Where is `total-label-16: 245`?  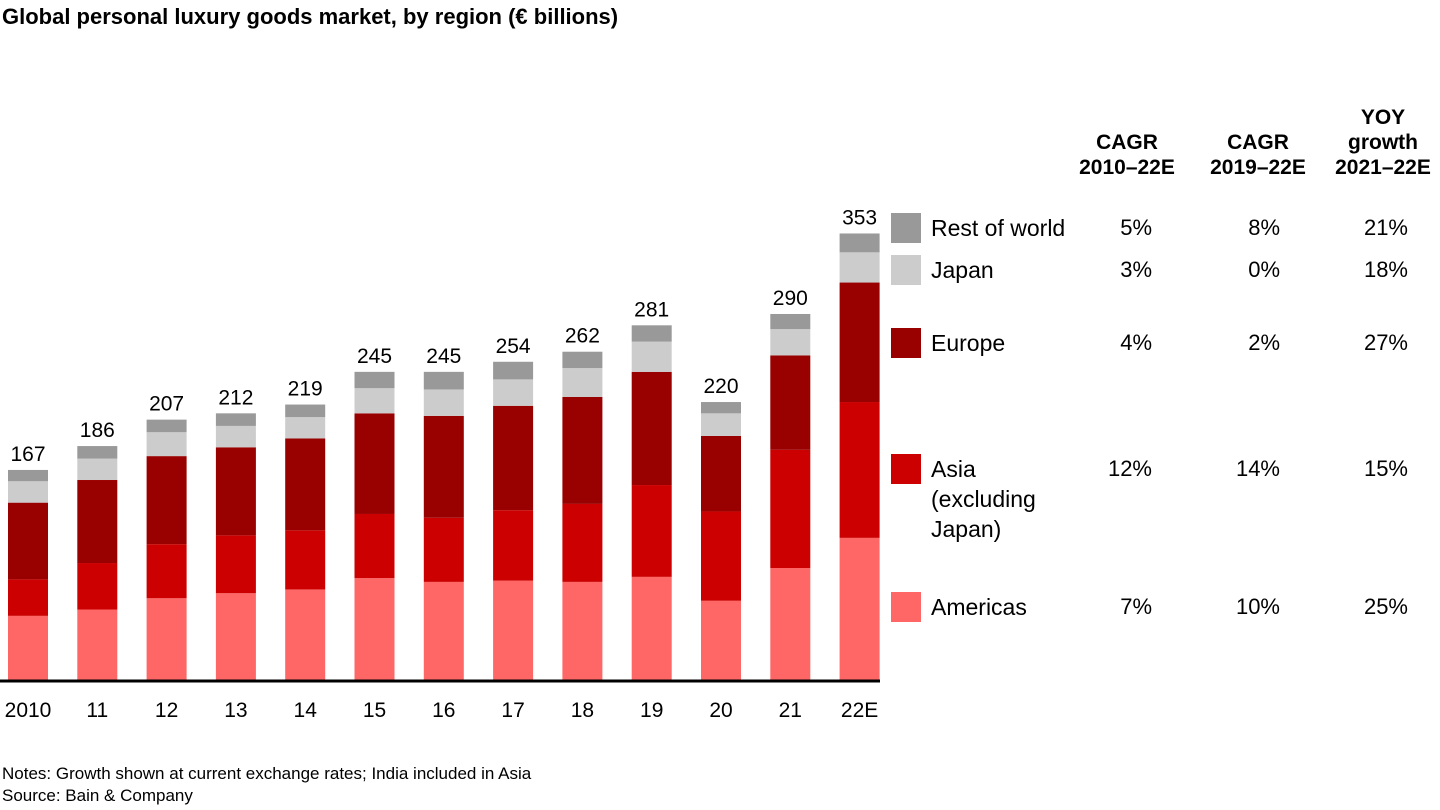
total-label-16: 245 is located at coordinates (443, 356).